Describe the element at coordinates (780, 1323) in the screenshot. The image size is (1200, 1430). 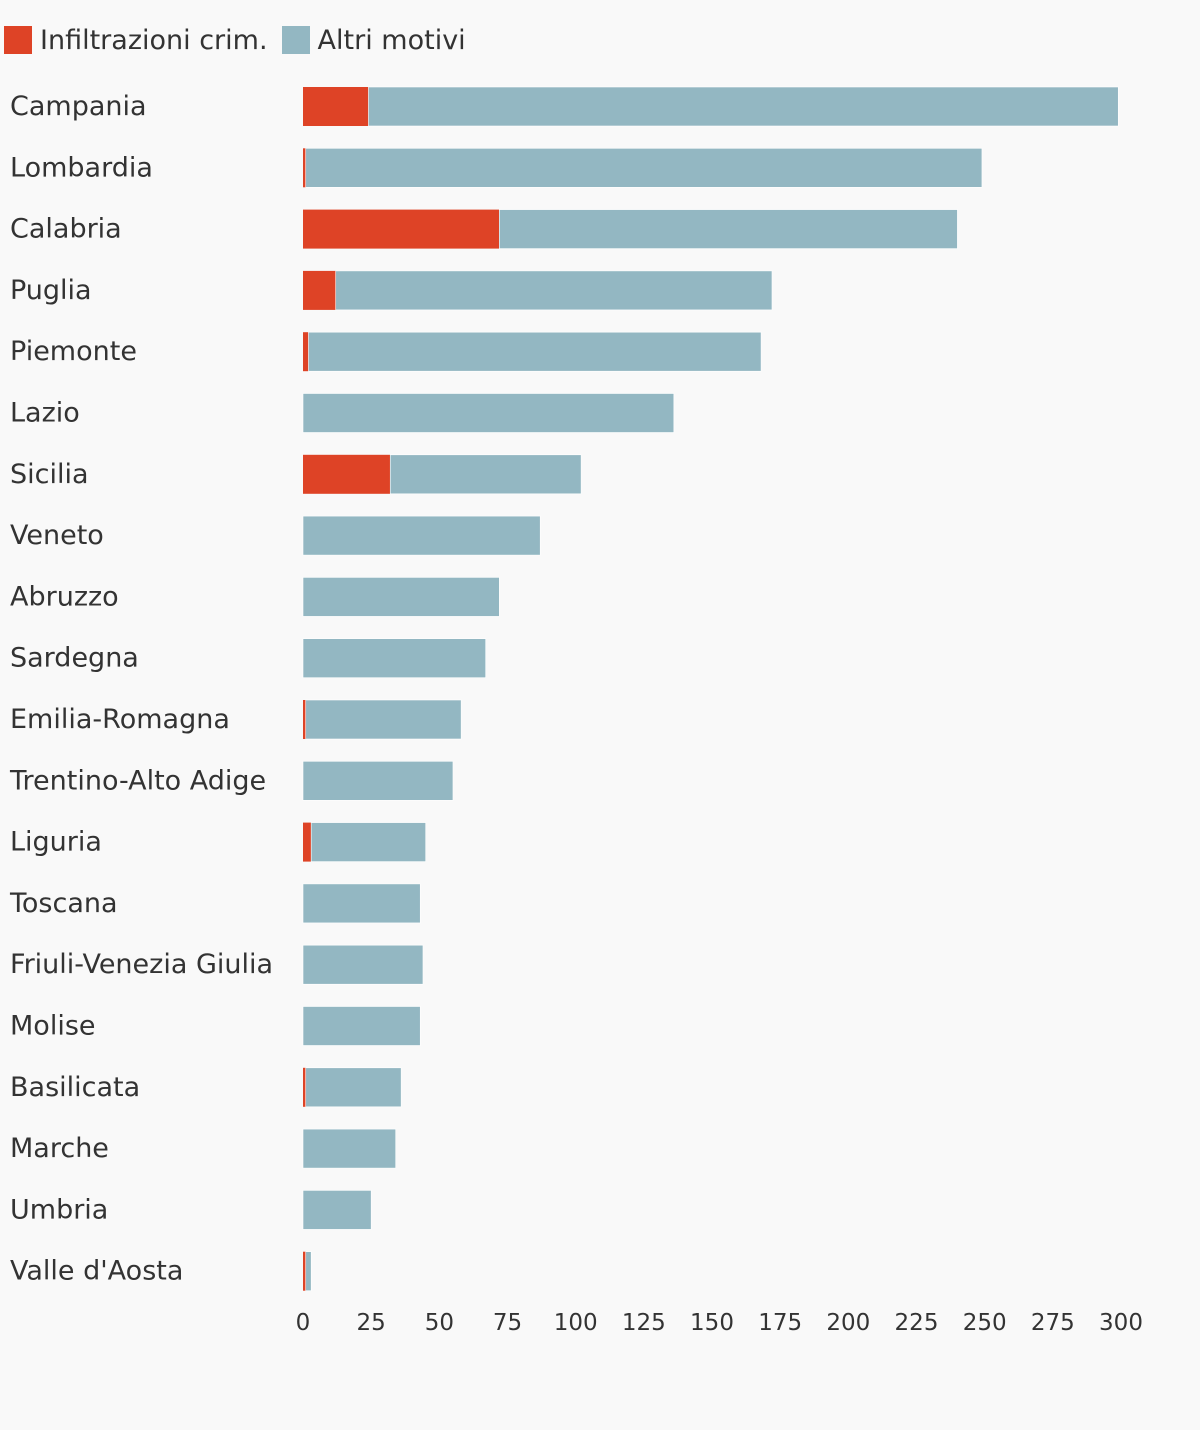
I see `x-tick-label-175: 175` at that location.